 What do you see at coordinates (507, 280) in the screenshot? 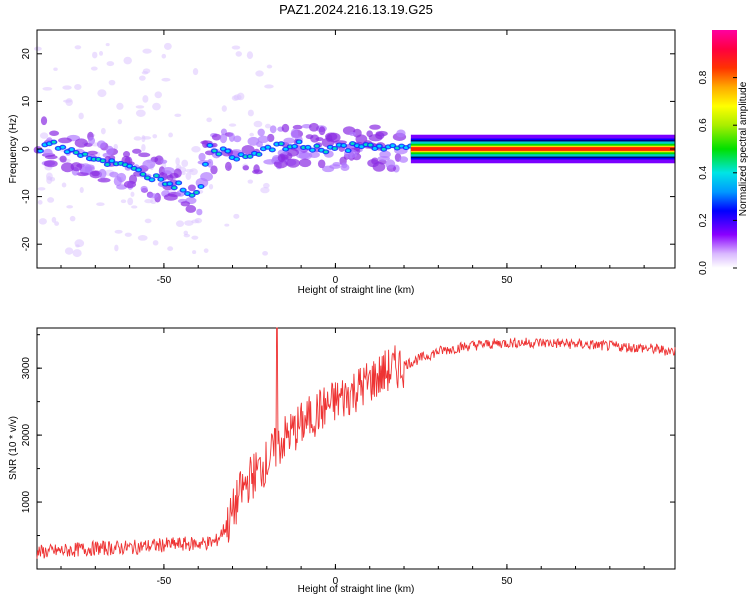
I see `spectrogram-xtick-label: 50` at bounding box center [507, 280].